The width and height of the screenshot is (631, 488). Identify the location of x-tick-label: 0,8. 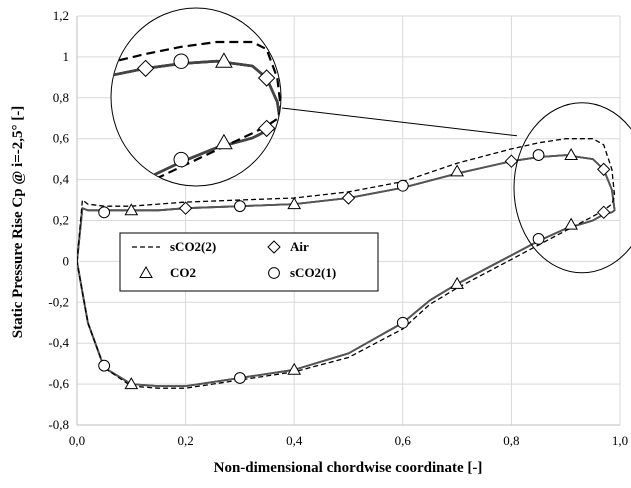
(511, 440).